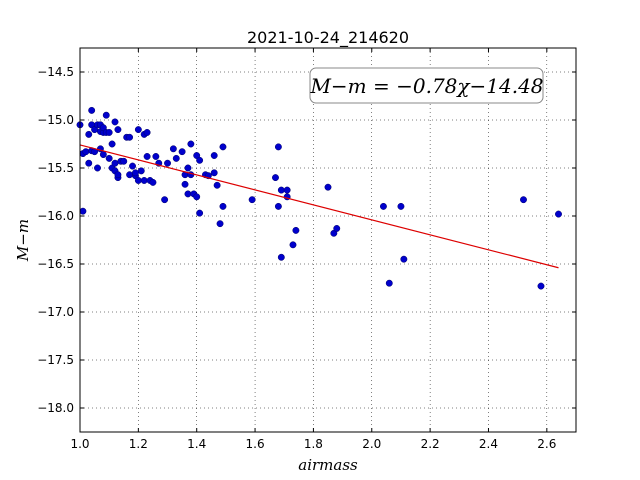  I want to click on y-tick-label: −16.5, so click(55, 264).